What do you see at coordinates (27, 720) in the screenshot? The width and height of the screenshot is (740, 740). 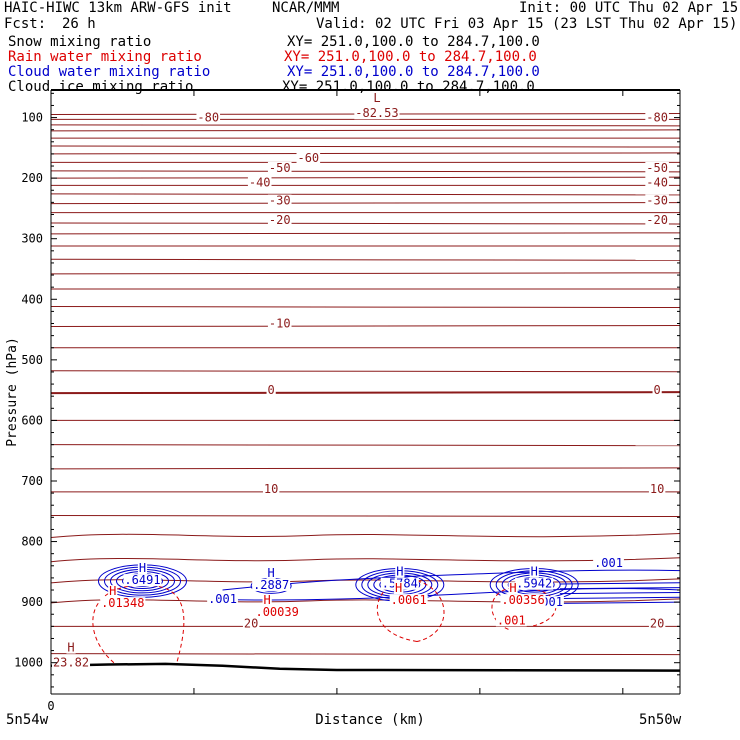 I see `x-start-location: 5n54w` at bounding box center [27, 720].